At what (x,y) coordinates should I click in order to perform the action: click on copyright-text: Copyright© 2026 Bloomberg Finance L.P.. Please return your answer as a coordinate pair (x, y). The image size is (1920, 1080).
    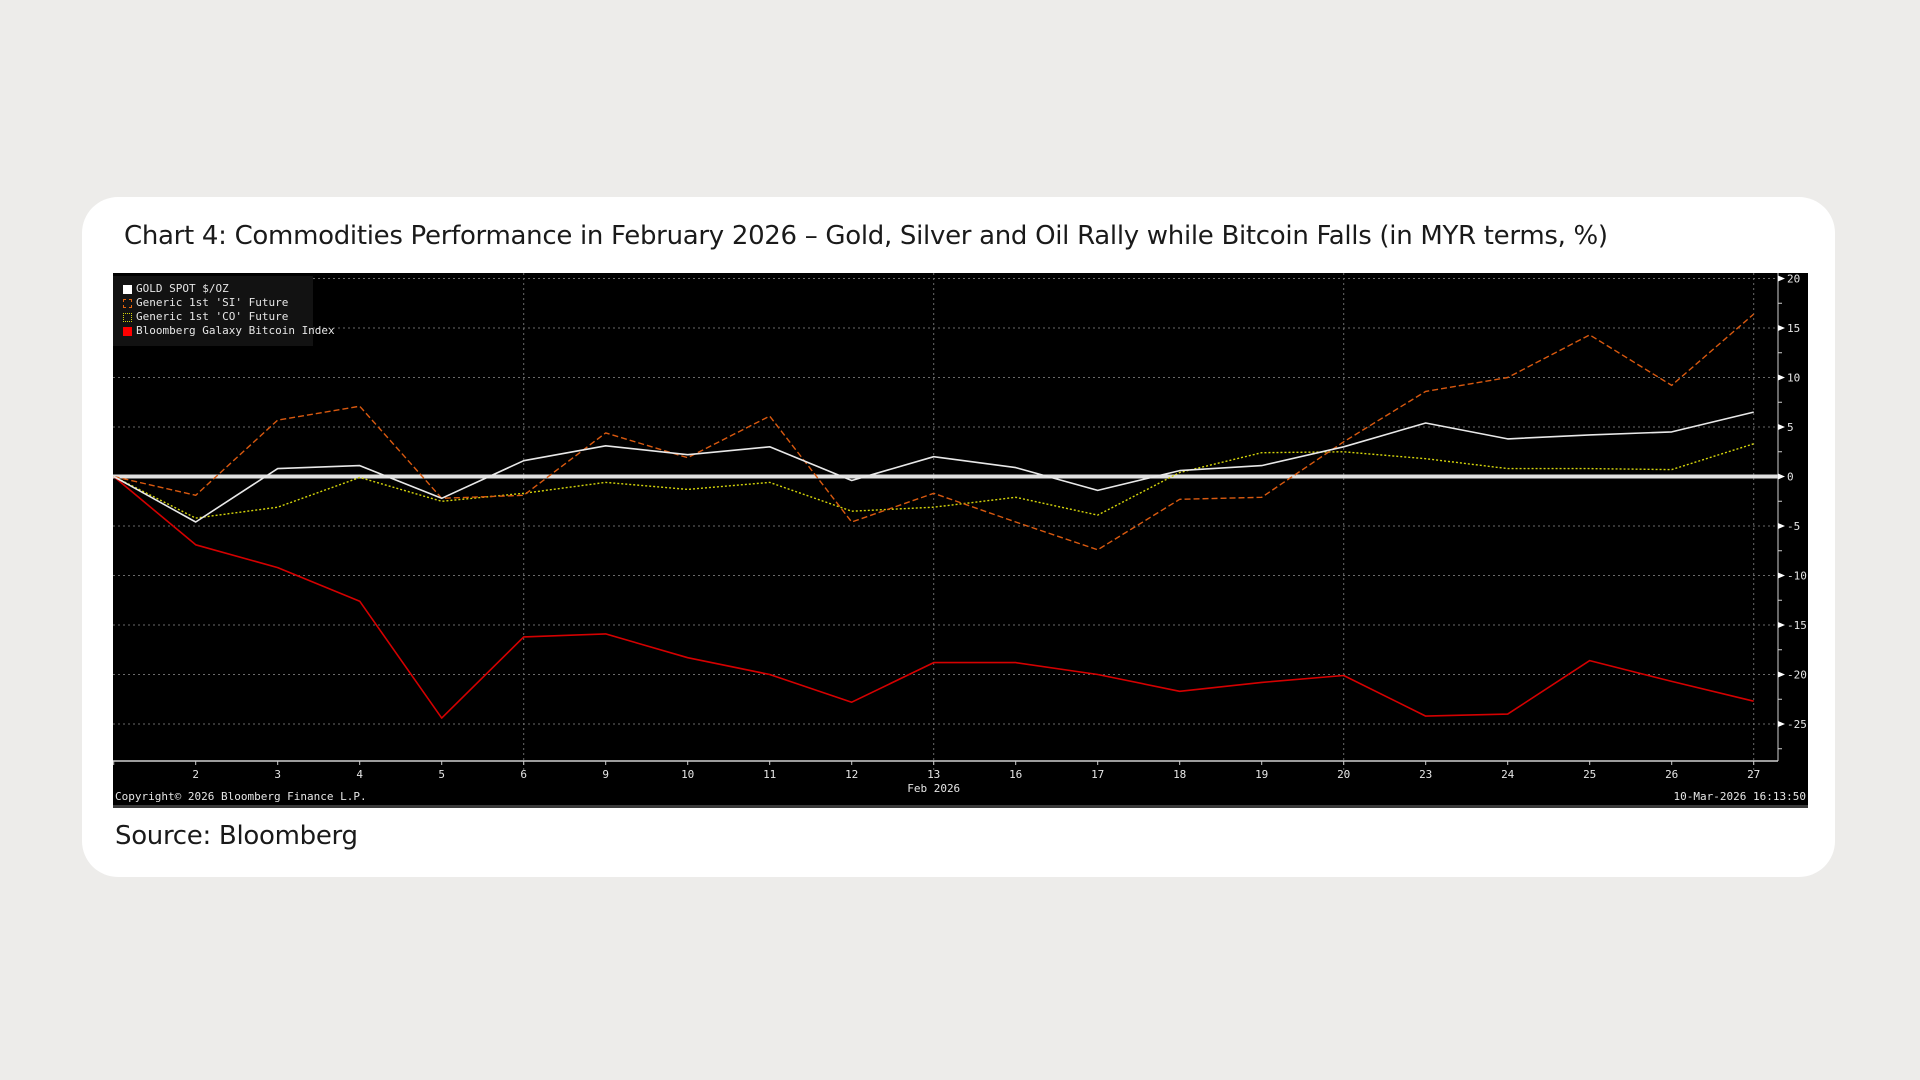
    Looking at the image, I should click on (241, 796).